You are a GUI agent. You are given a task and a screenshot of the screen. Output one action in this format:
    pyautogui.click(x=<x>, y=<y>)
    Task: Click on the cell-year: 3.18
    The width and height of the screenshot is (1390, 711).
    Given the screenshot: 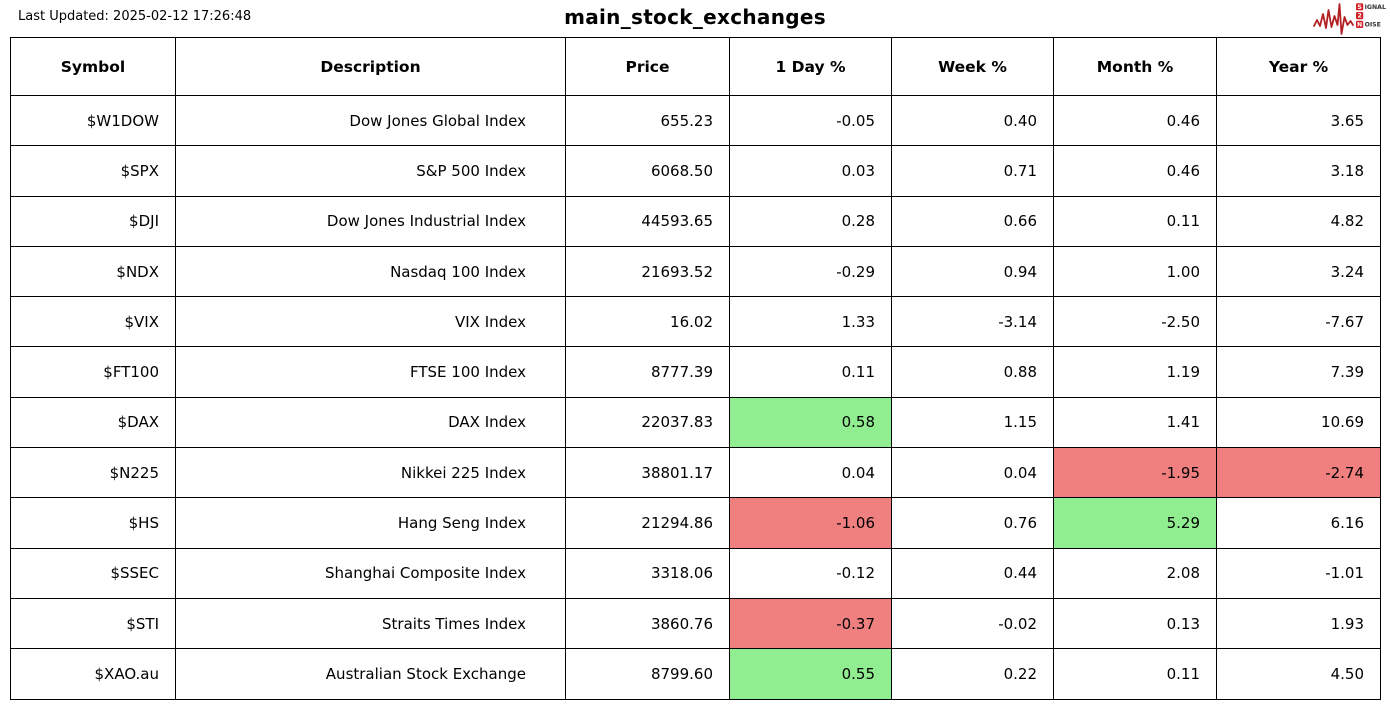 What is the action you would take?
    pyautogui.click(x=1298, y=171)
    